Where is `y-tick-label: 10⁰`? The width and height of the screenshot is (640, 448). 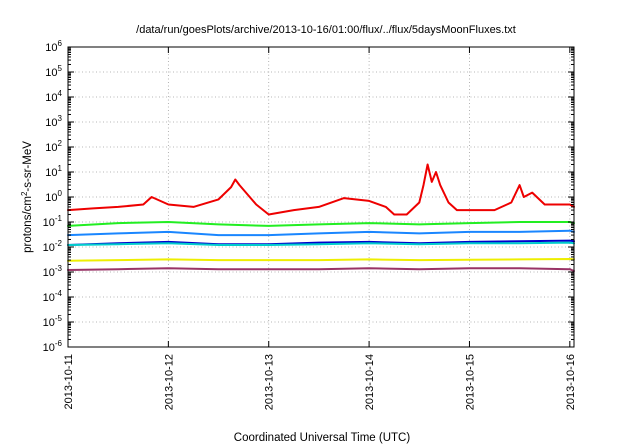 y-tick-label: 10⁰ is located at coordinates (53, 196).